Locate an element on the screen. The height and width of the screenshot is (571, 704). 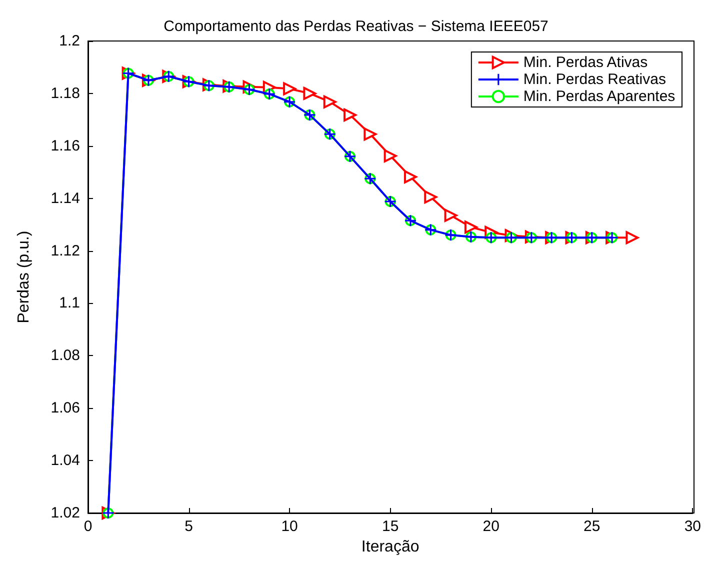
y-tick-label: 1.14 is located at coordinates (65, 198).